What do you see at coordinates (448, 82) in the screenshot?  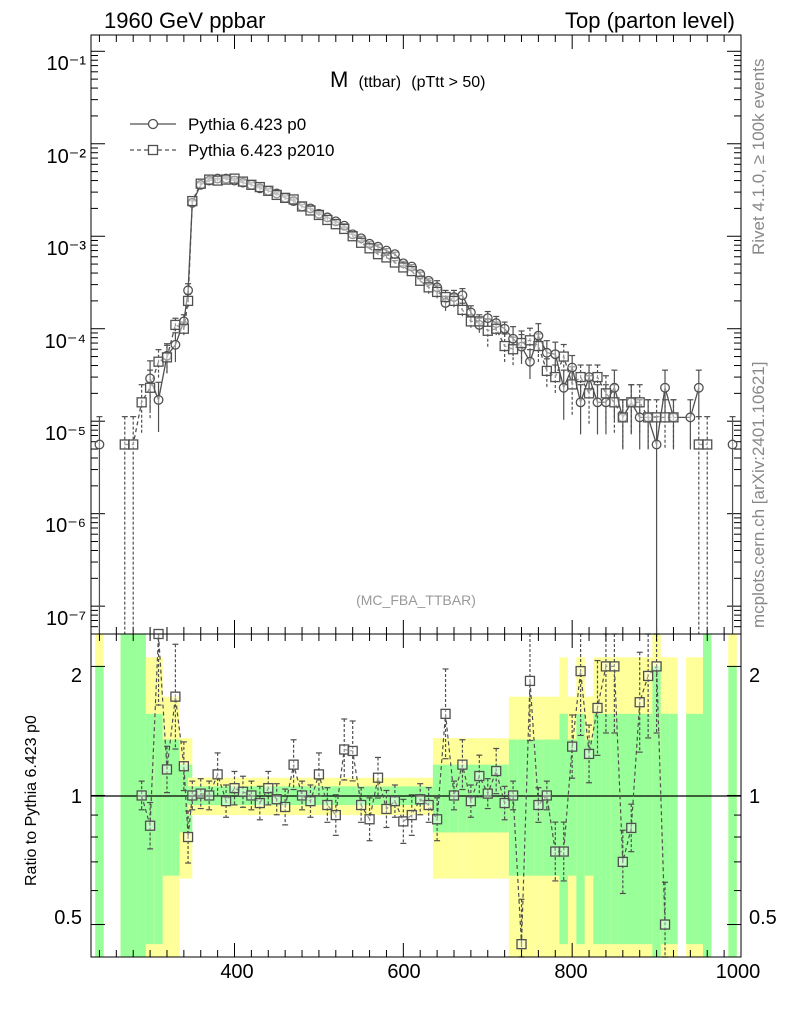 I see `chart-title-cut: (pTtt > 50)` at bounding box center [448, 82].